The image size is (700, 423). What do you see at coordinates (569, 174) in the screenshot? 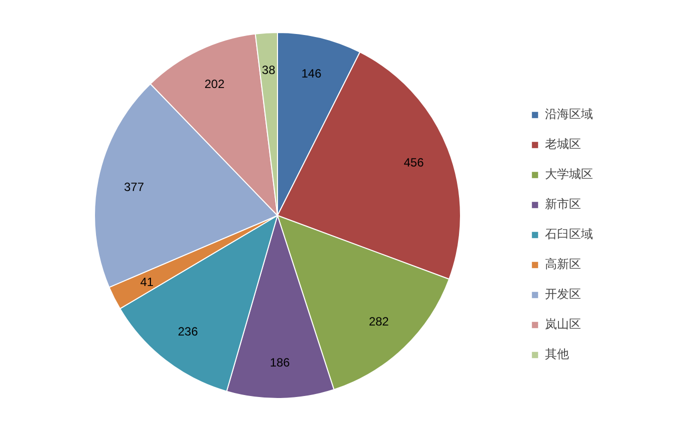
I see `legend-label: 大学城区` at bounding box center [569, 174].